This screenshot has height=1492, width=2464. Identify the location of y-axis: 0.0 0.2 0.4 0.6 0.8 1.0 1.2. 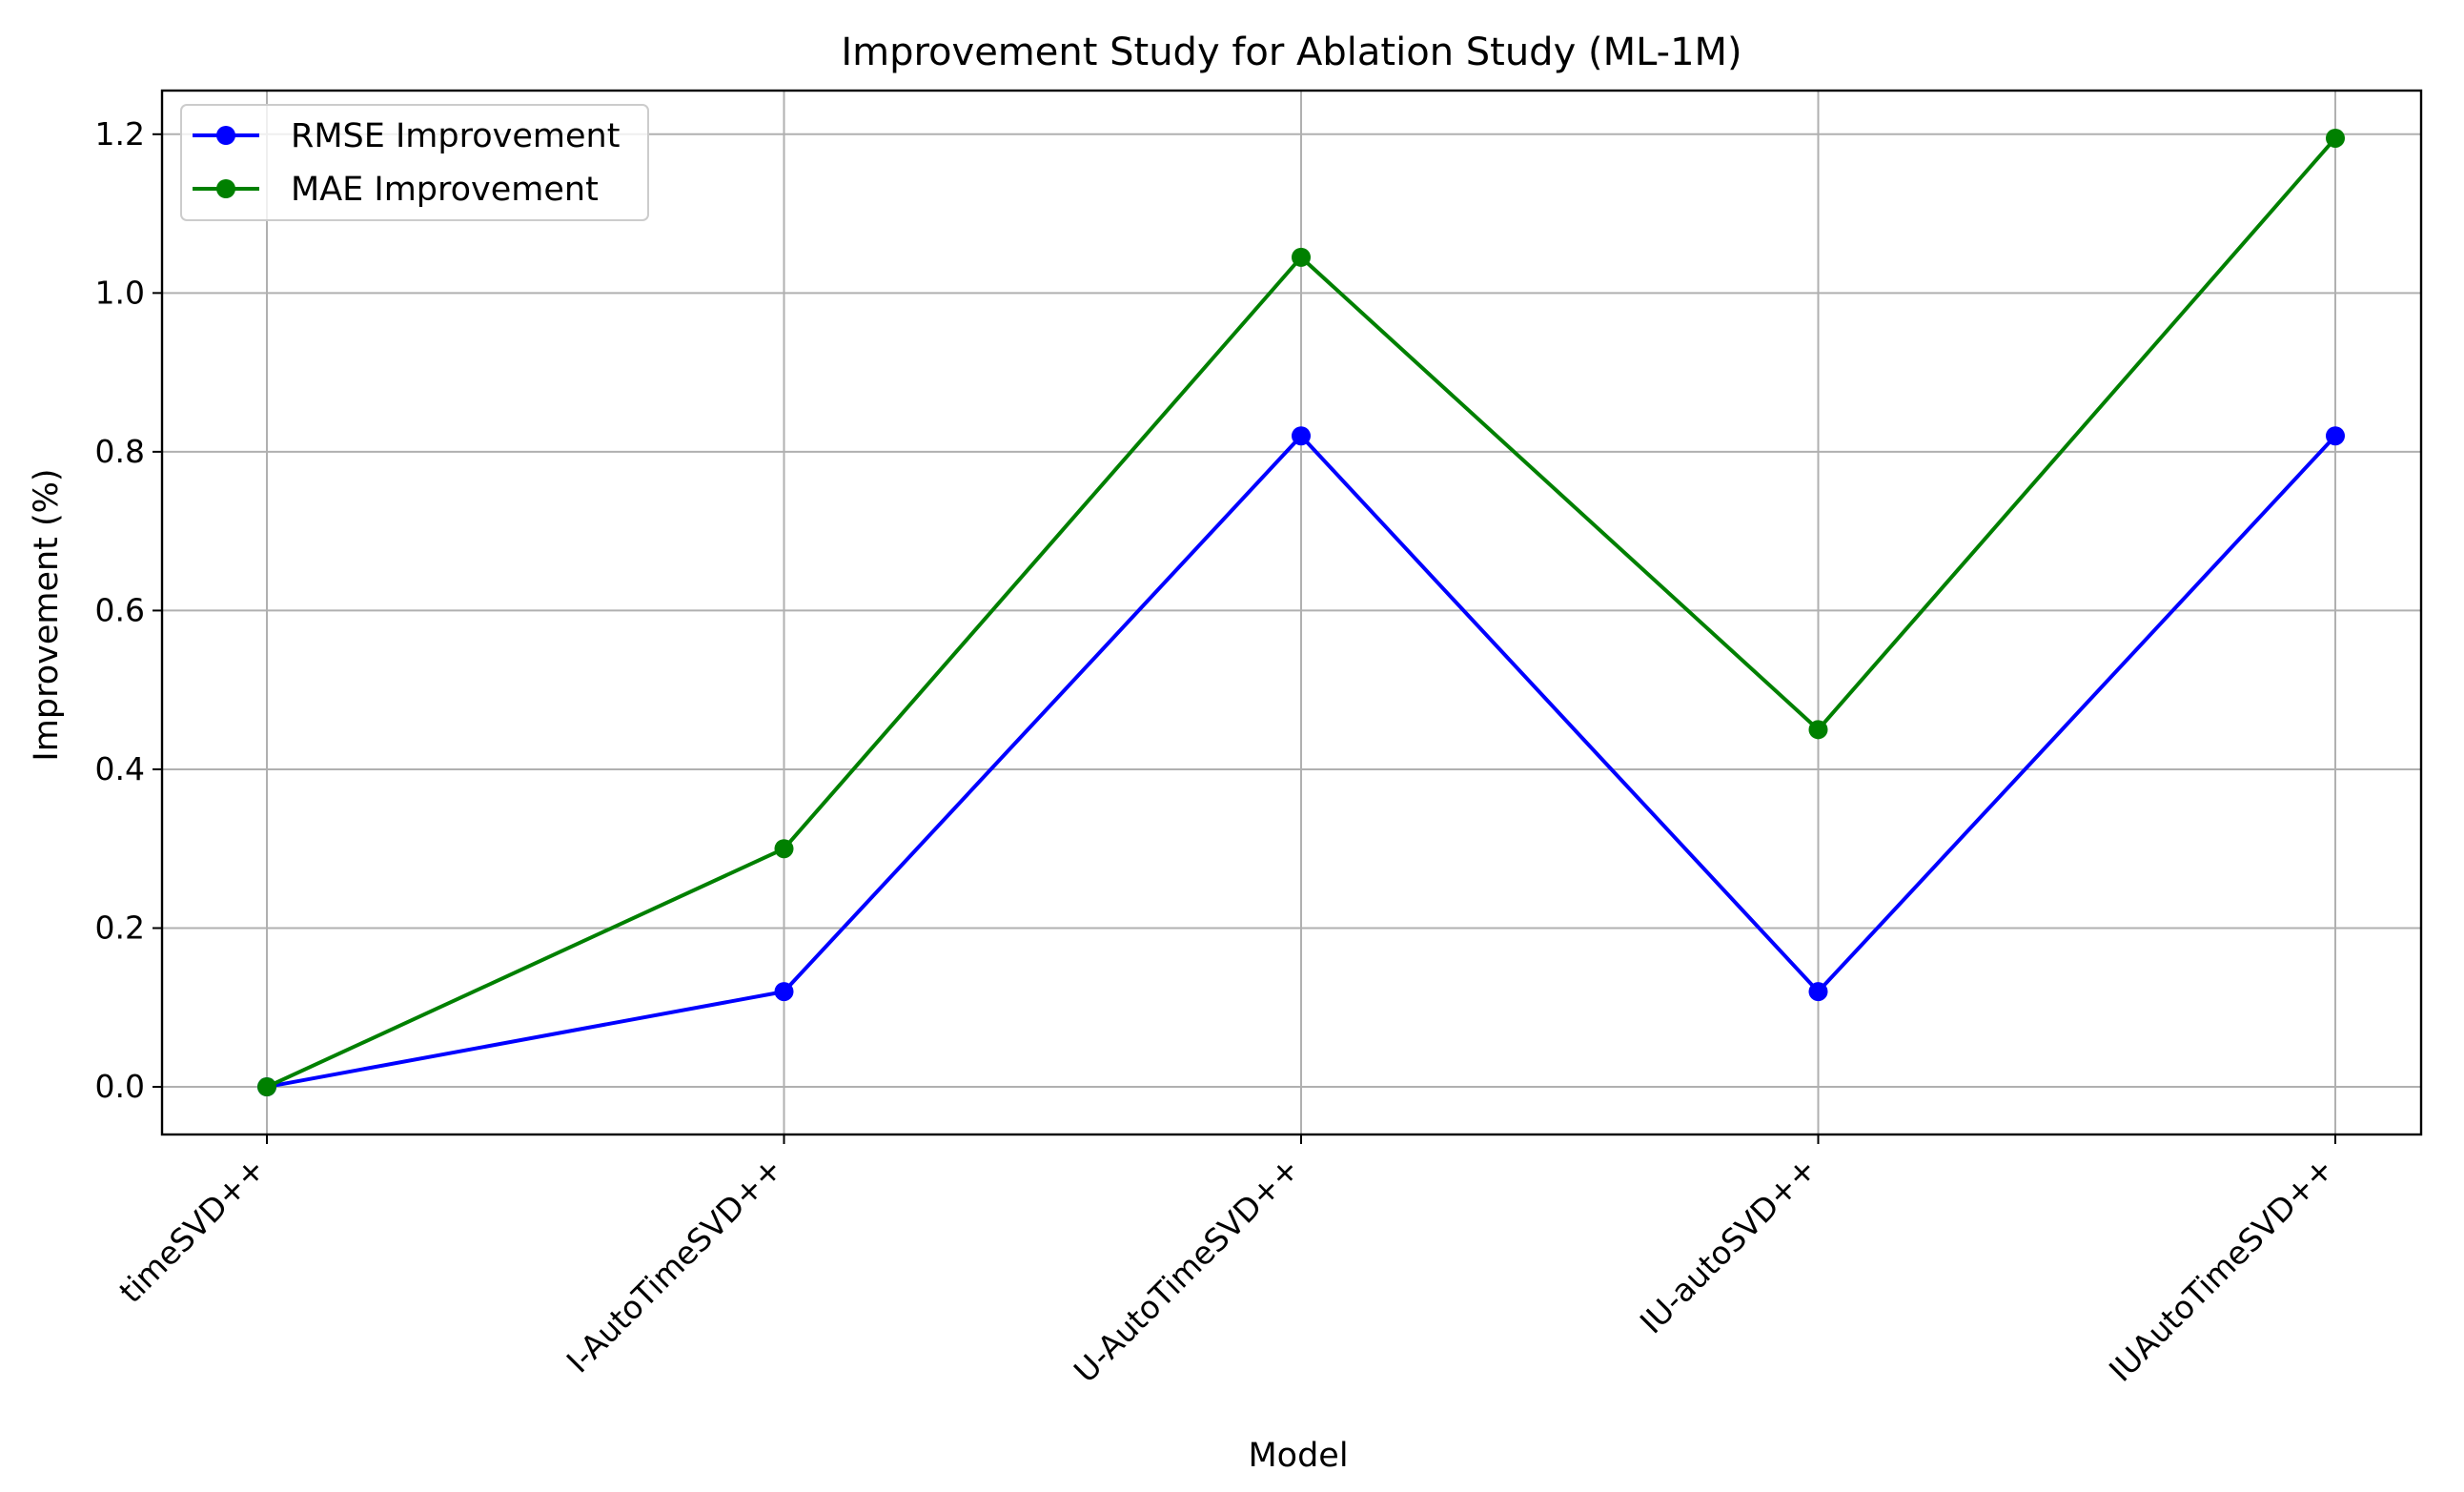
(128, 610).